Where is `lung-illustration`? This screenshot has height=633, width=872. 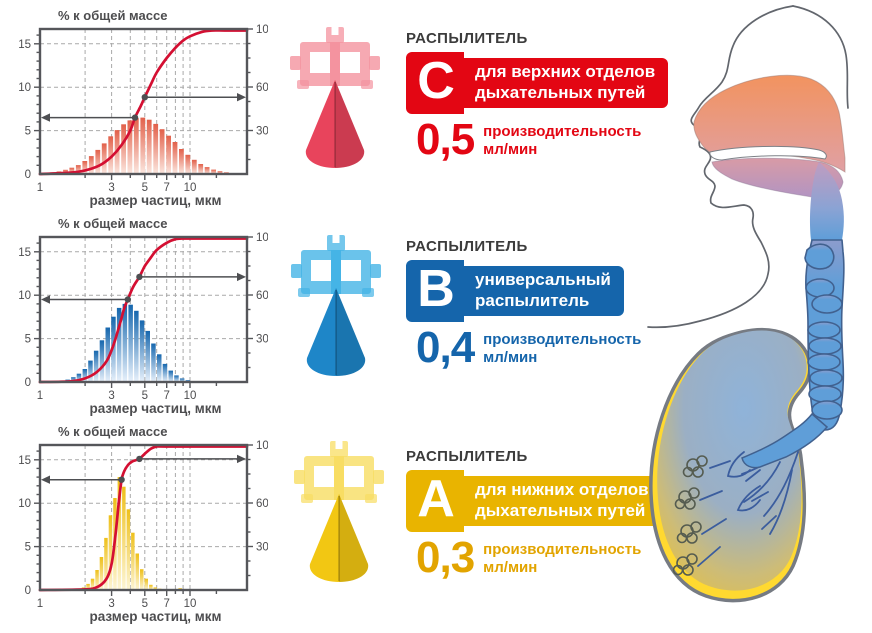
lung-illustration is located at coordinates (730, 465).